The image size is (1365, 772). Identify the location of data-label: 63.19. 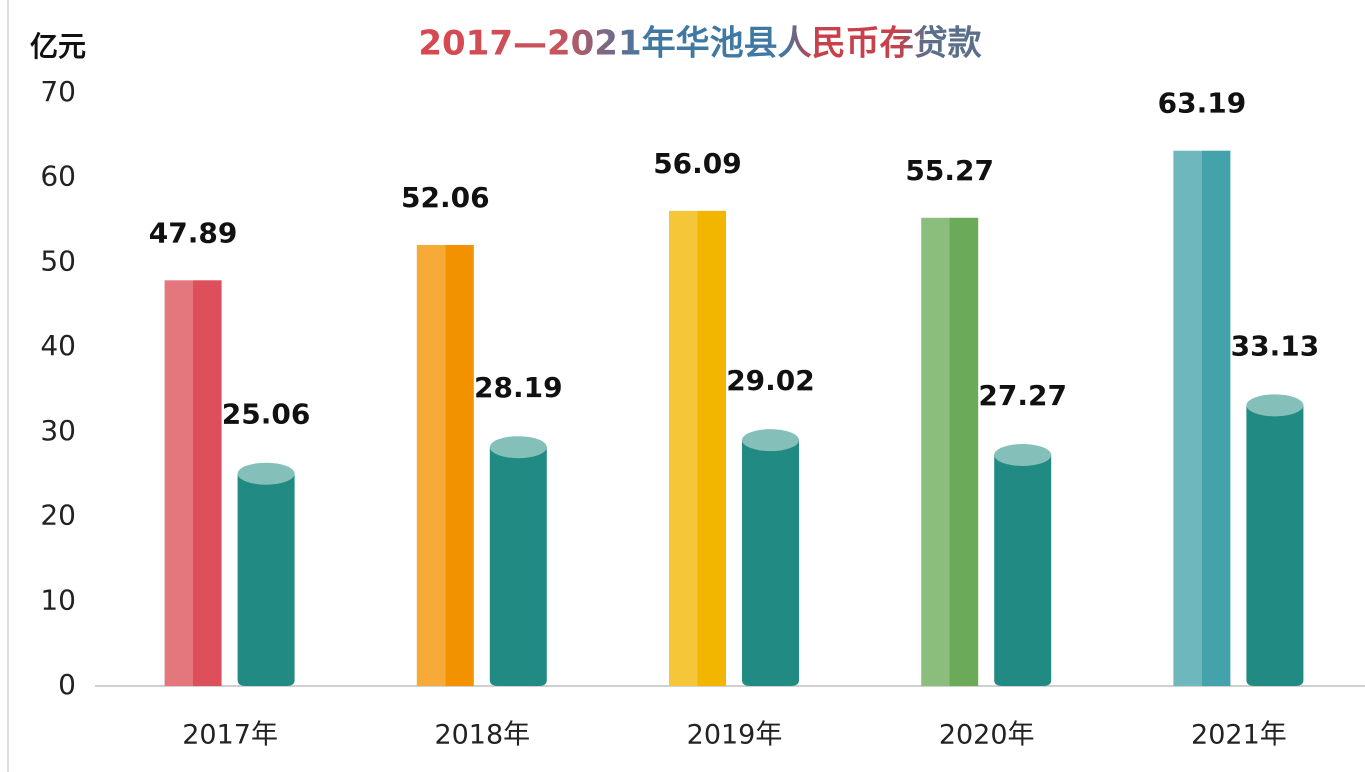
(1202, 103).